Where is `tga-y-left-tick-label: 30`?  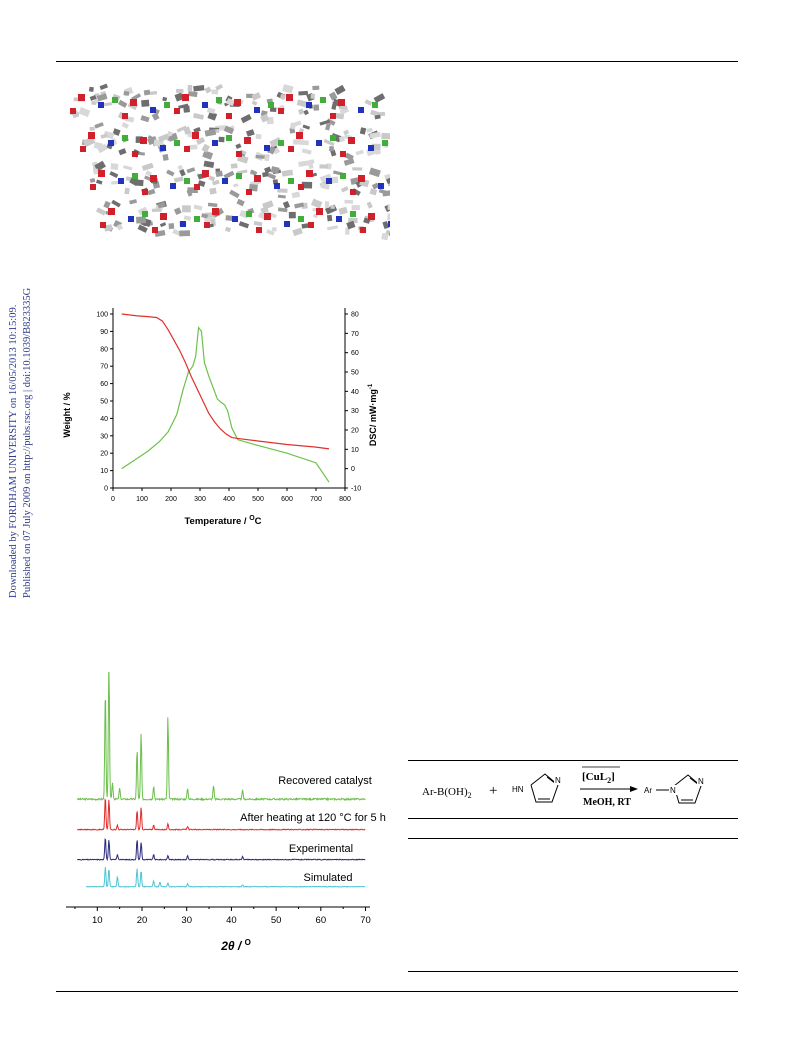 tga-y-left-tick-label: 30 is located at coordinates (104, 436).